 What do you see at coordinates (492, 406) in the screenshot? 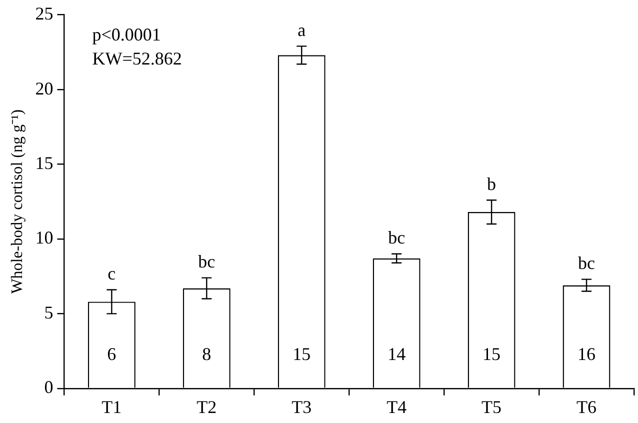
I see `x-tick-label: T5` at bounding box center [492, 406].